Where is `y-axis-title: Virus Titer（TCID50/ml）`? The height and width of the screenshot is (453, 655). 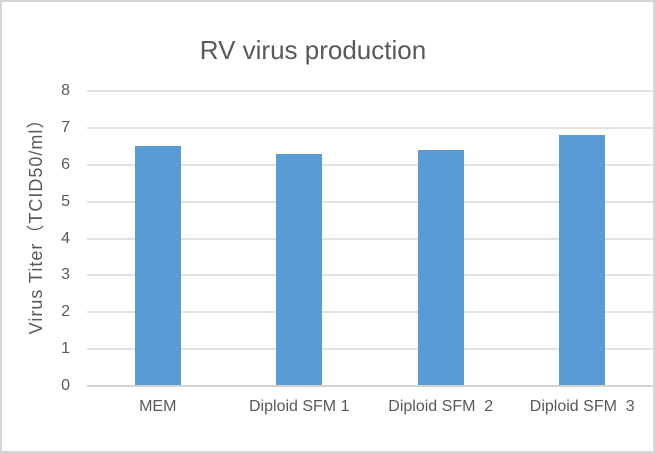
y-axis-title: Virus Titer（TCID50/ml） is located at coordinates (36, 222).